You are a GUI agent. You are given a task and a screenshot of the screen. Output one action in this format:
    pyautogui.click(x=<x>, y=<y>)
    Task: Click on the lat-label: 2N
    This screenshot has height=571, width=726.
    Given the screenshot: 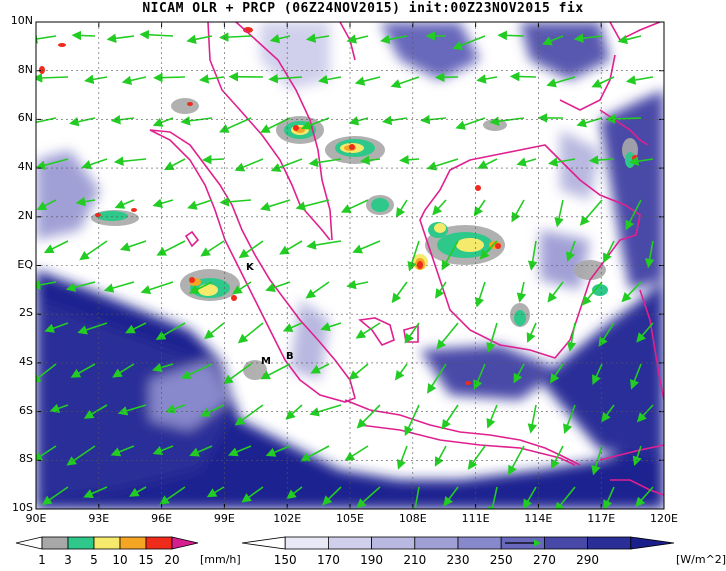 What is the action you would take?
    pyautogui.click(x=25, y=215)
    